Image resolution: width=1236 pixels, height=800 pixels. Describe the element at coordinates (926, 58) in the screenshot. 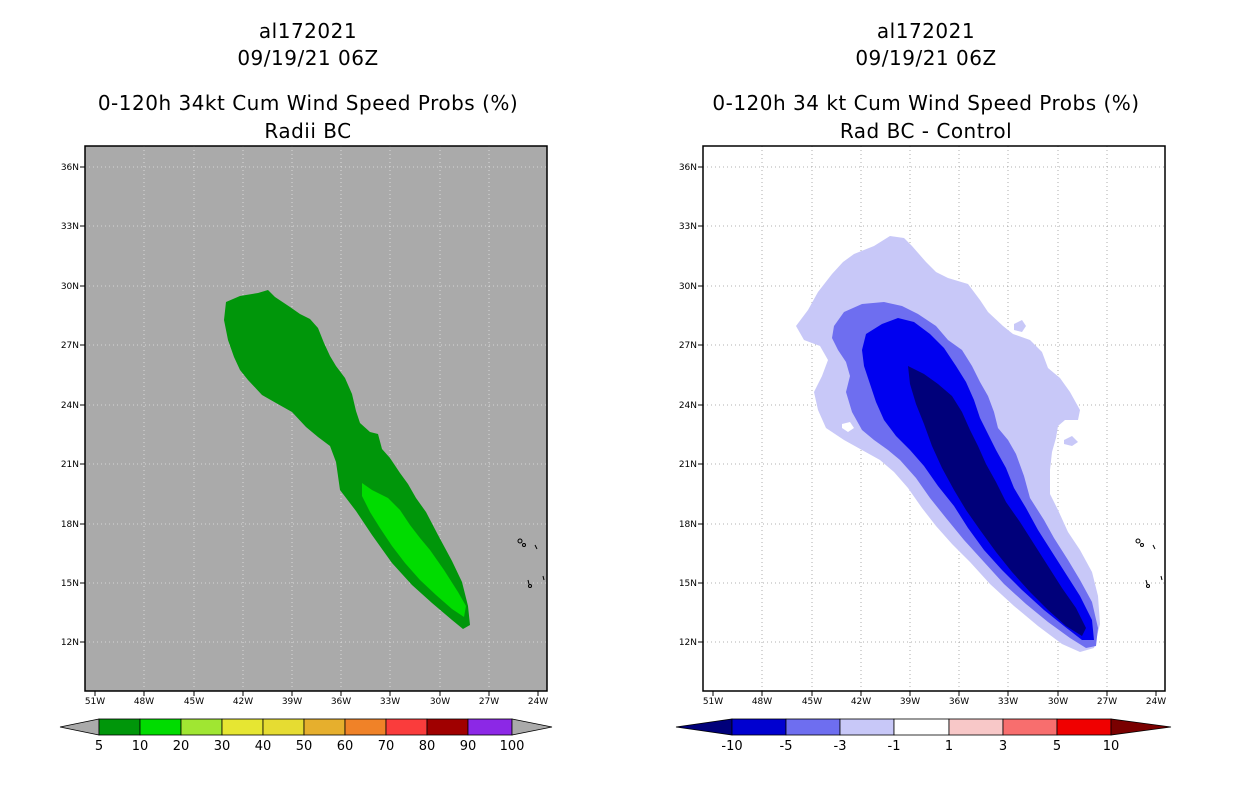

I see `right-title-datetime: 09/19/21 06Z` at that location.